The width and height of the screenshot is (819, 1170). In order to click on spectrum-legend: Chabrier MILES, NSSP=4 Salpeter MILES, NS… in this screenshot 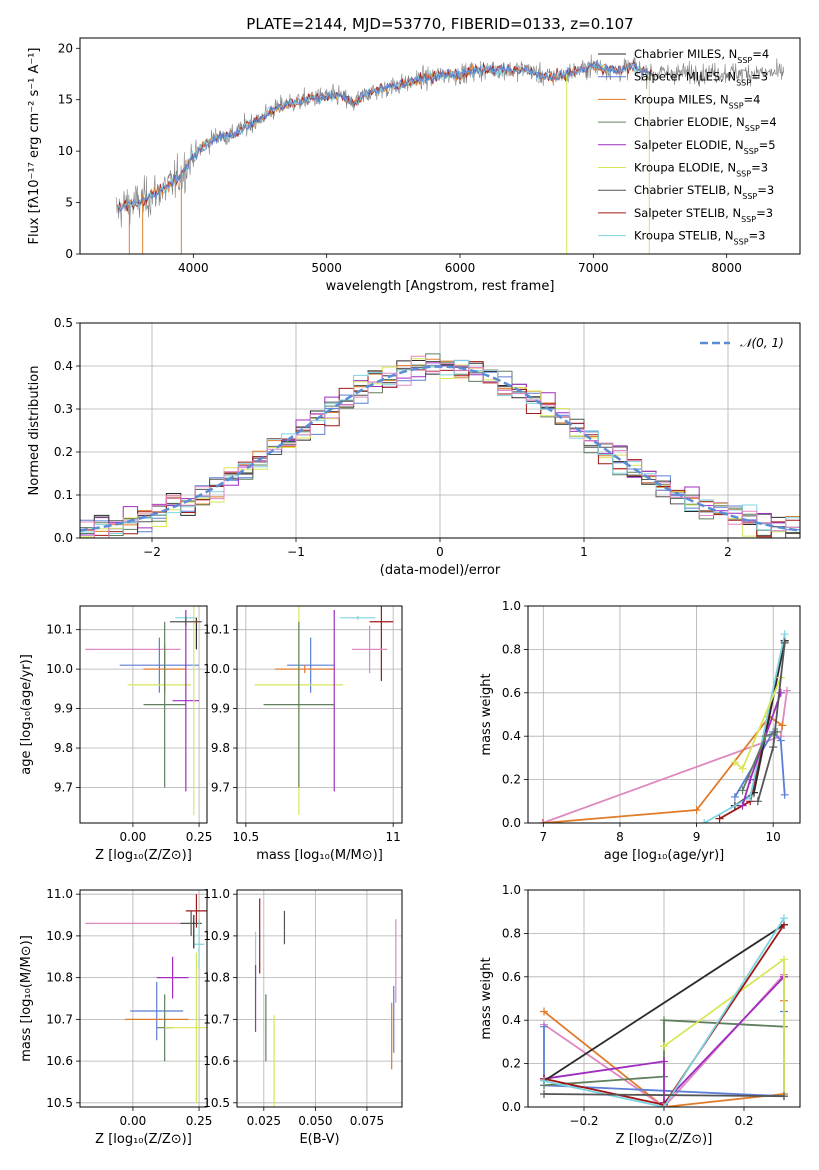, I will do `click(687, 146)`.